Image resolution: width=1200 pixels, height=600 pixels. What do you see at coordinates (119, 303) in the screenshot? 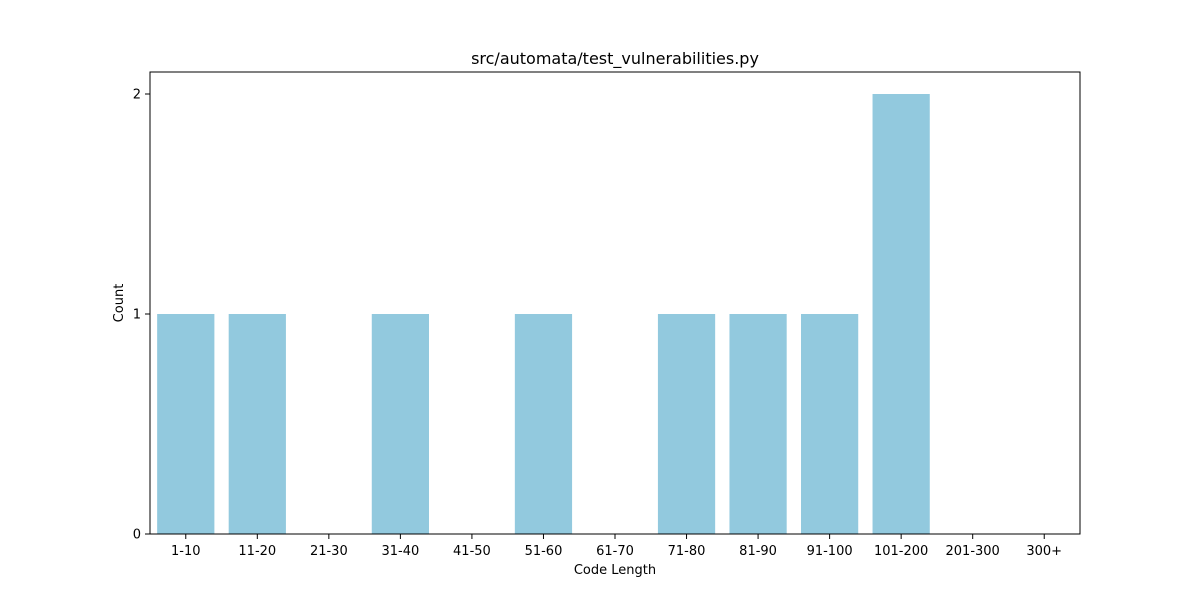
I see `y-axis-label: Count` at bounding box center [119, 303].